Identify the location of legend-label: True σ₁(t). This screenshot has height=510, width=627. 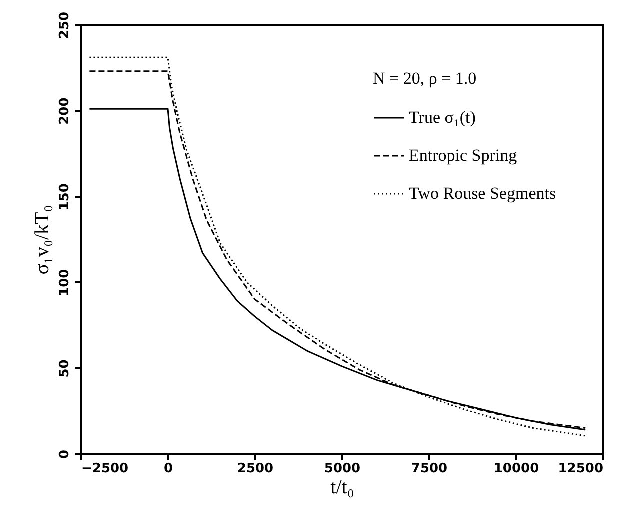
(442, 117).